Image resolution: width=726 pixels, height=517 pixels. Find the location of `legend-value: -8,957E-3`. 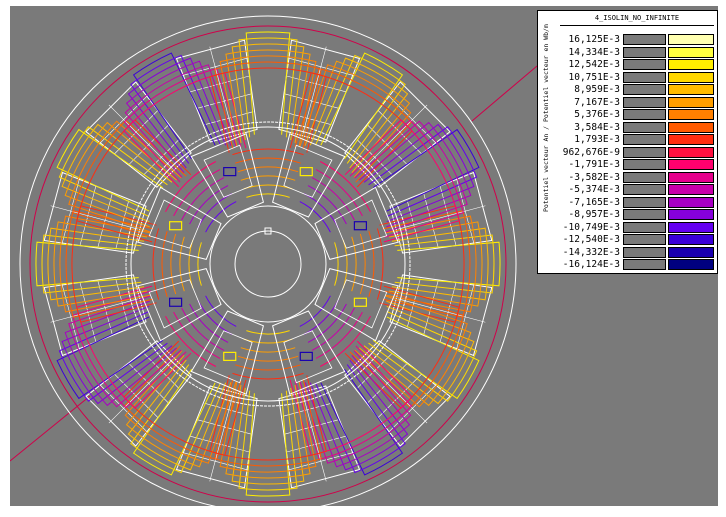

legend-value: -8,957E-3 is located at coordinates (594, 214).